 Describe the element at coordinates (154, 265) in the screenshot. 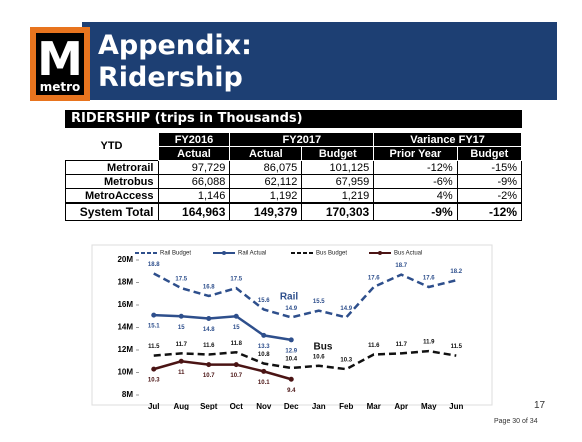

I see `data-label: 18.8` at that location.